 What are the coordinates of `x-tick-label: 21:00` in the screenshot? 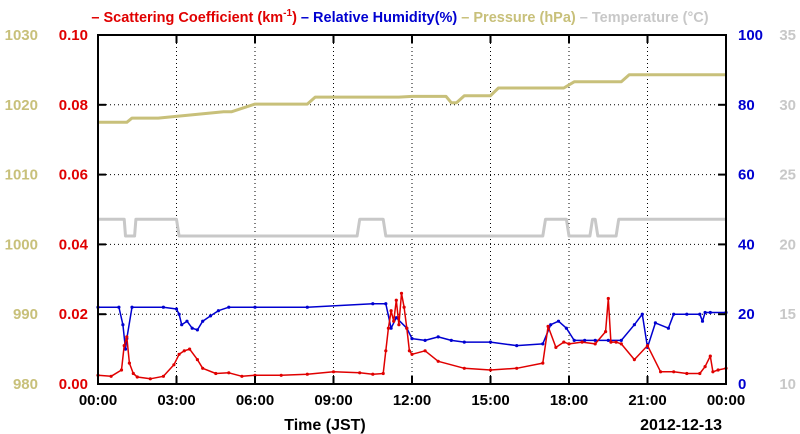 It's located at (647, 400).